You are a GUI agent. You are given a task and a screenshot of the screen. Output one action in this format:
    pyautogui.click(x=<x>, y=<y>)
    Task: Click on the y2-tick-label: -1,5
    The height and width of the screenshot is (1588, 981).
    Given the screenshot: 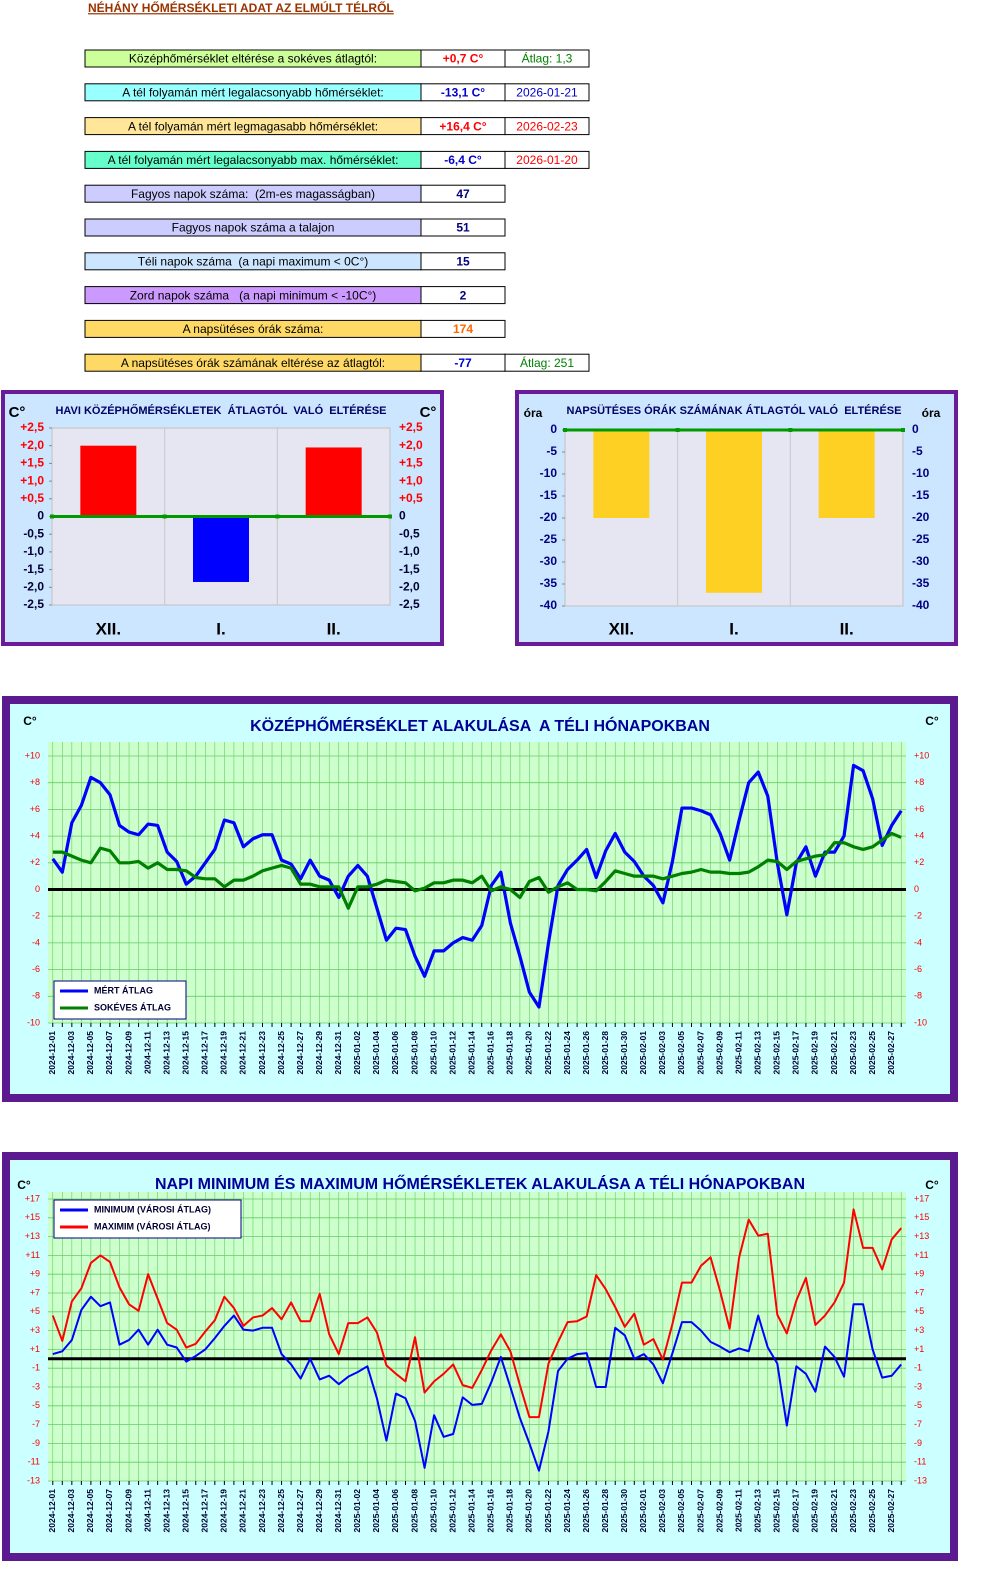 What is the action you would take?
    pyautogui.click(x=409, y=569)
    